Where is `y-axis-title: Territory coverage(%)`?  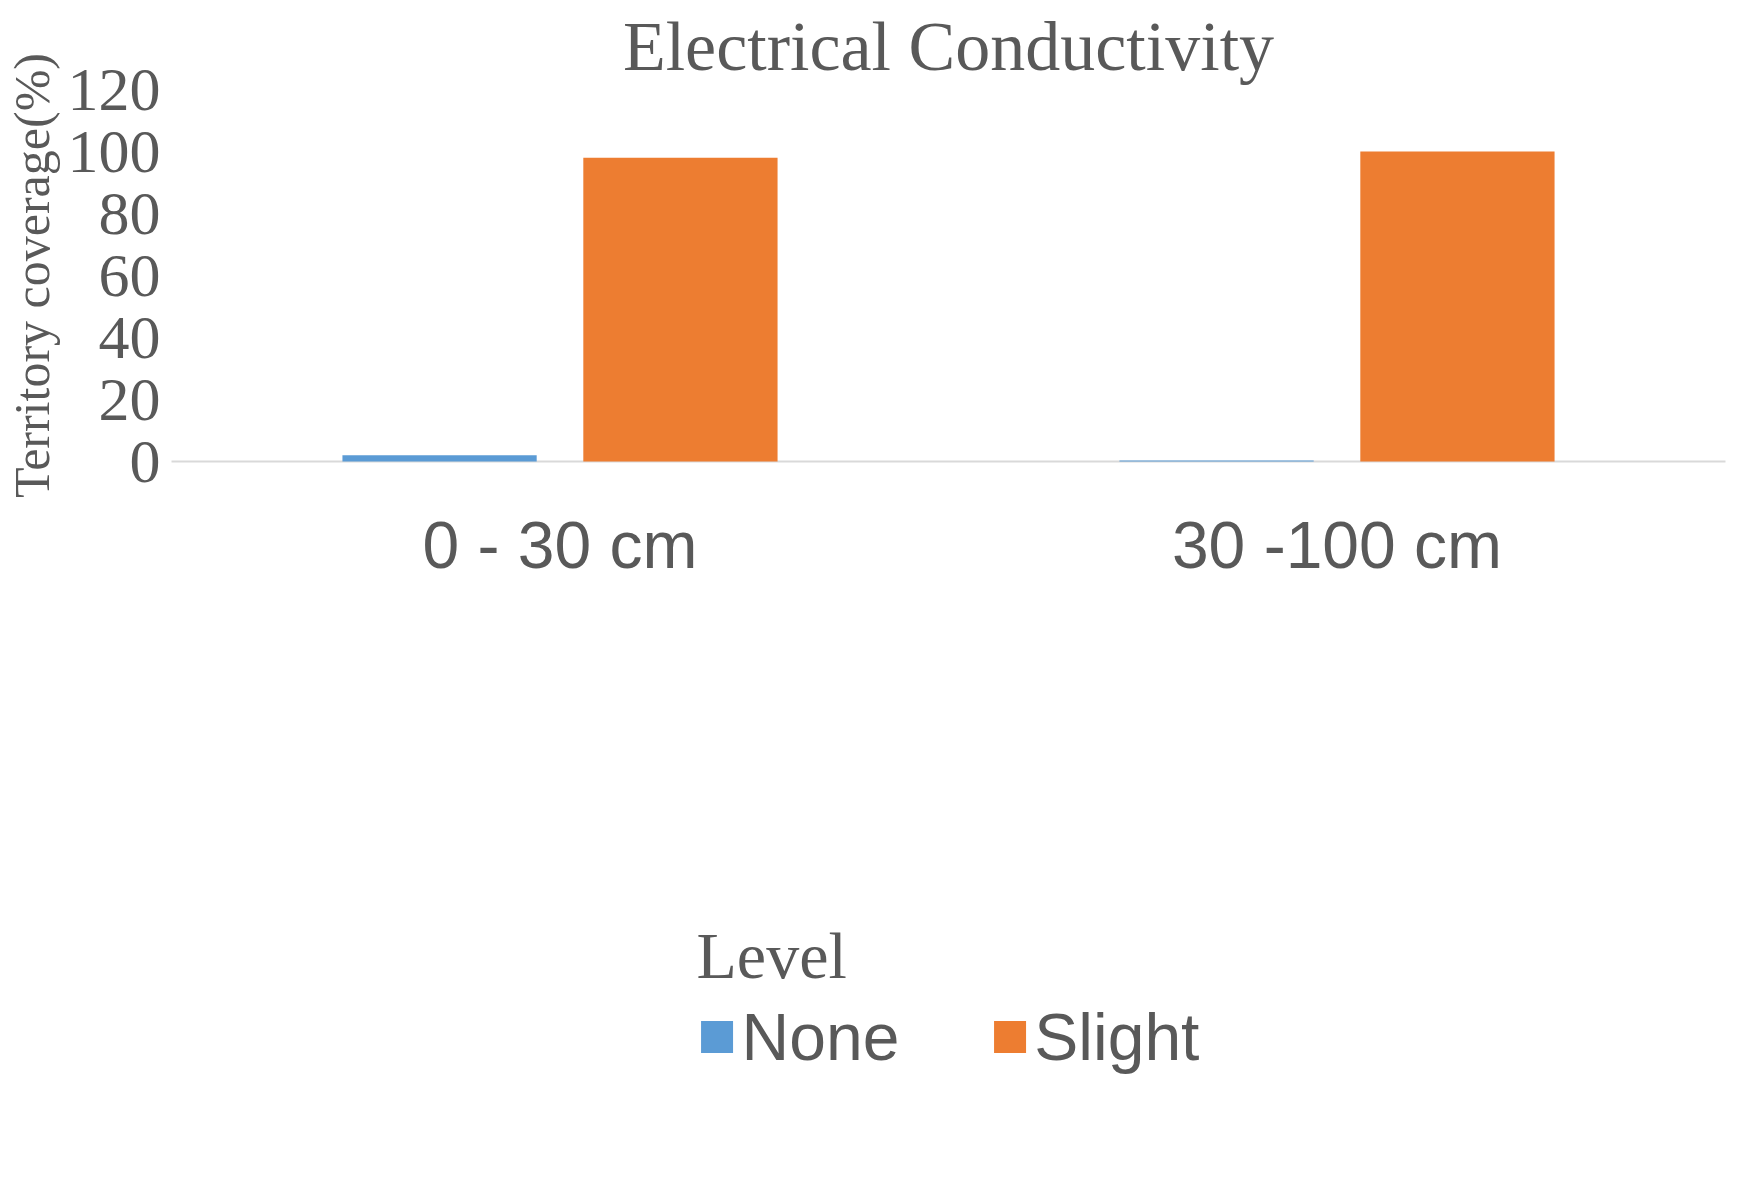 y-axis-title: Territory coverage(%) is located at coordinates (31, 275).